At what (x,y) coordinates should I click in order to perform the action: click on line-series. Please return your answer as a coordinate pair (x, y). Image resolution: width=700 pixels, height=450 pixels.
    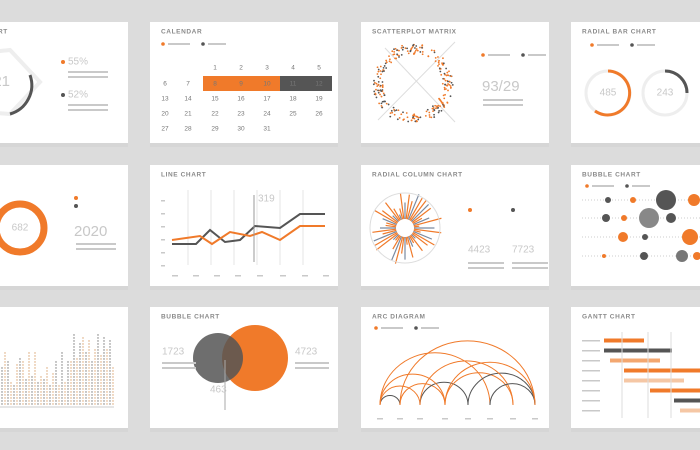
    Looking at the image, I should click on (248, 235).